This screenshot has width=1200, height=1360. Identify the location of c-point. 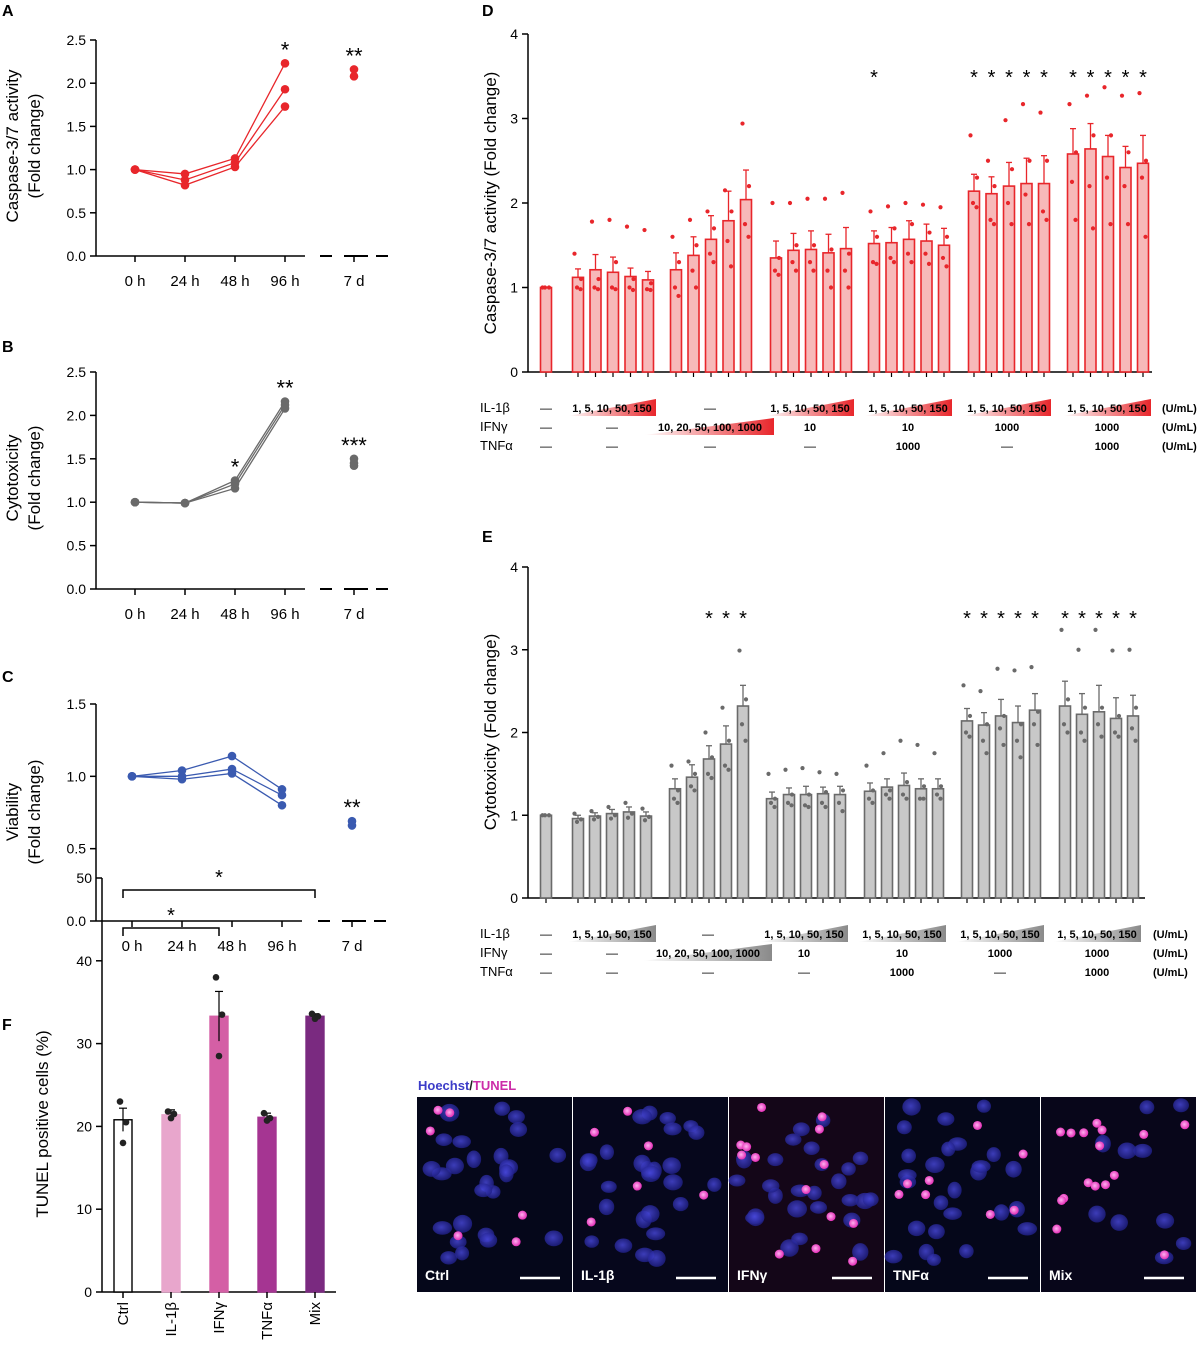
(132, 776).